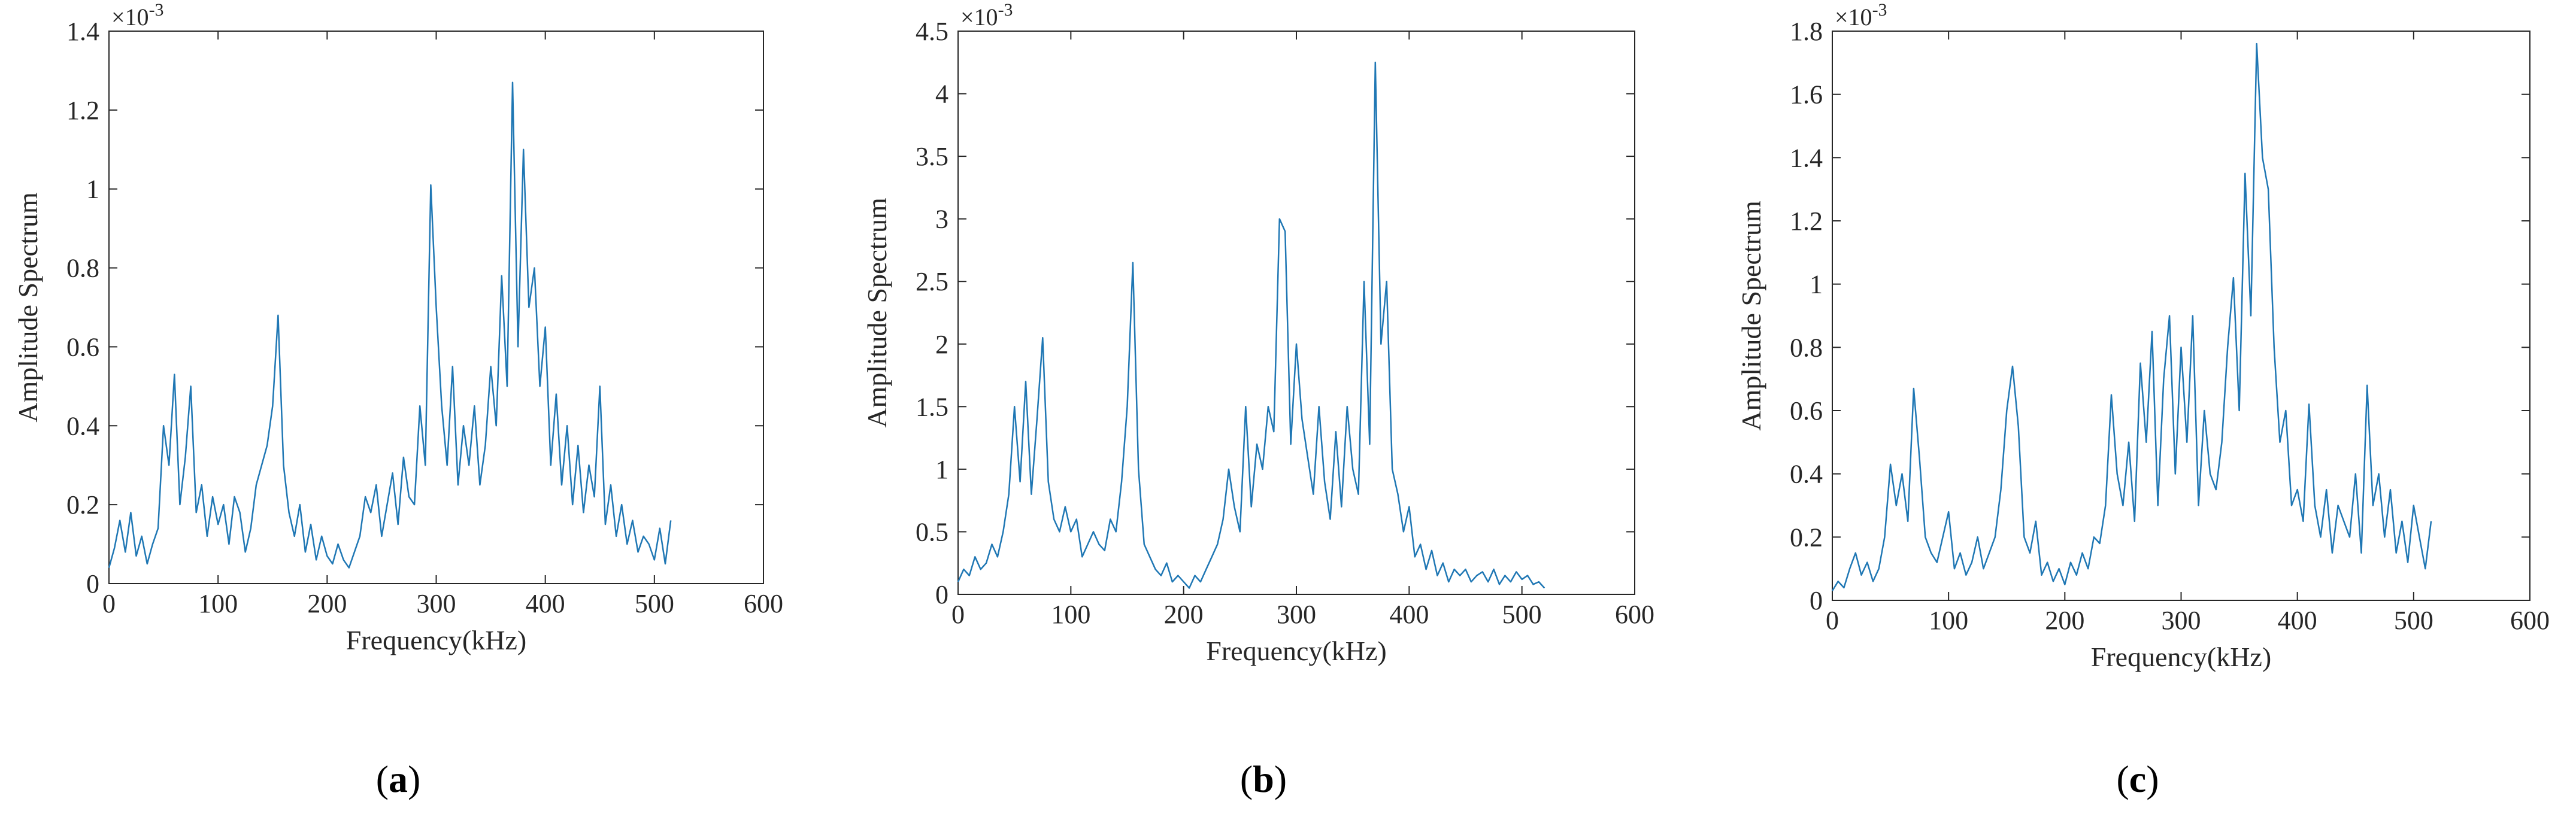  I want to click on y-tick-label: 4, so click(941, 94).